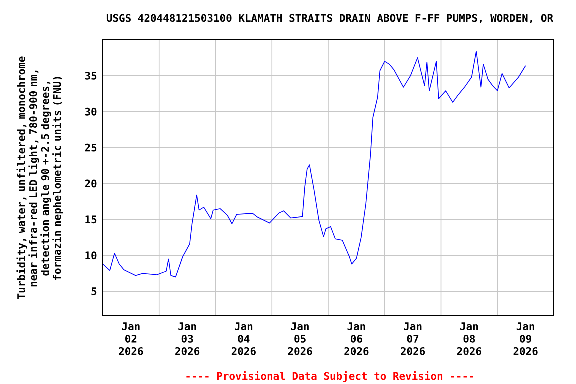 The height and width of the screenshot is (384, 576). I want to click on x-tick-label: Jan 08 2026, so click(469, 339).